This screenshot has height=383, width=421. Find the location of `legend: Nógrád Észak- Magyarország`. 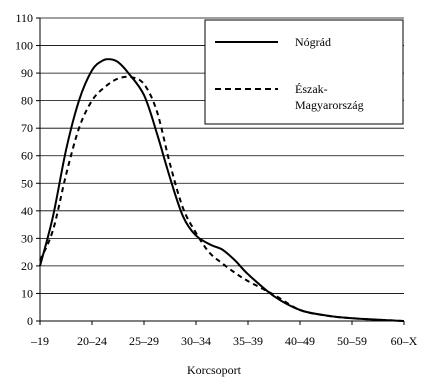

legend: Nógrád Észak- Magyarország is located at coordinates (304, 72).